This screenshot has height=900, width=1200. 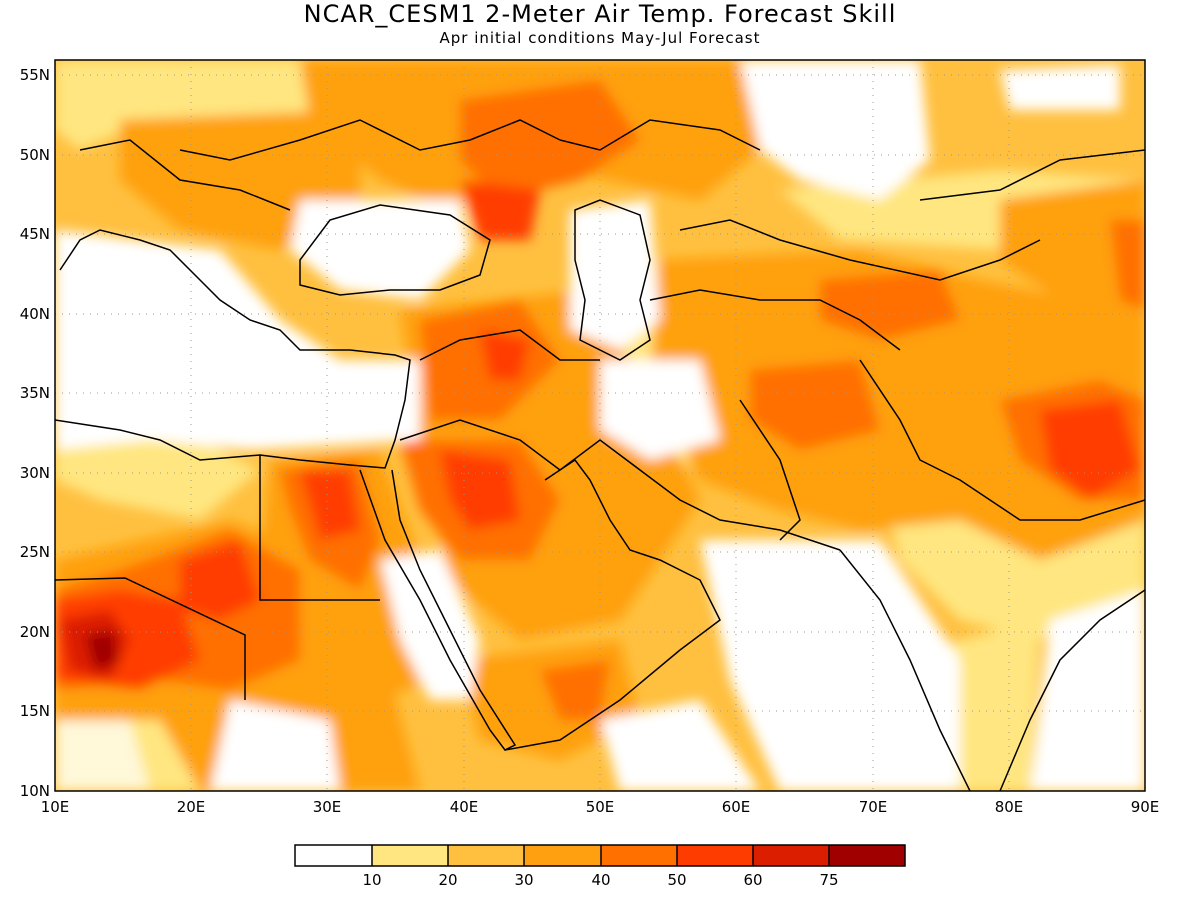 I want to click on x-tick-label: 40E, so click(x=464, y=807).